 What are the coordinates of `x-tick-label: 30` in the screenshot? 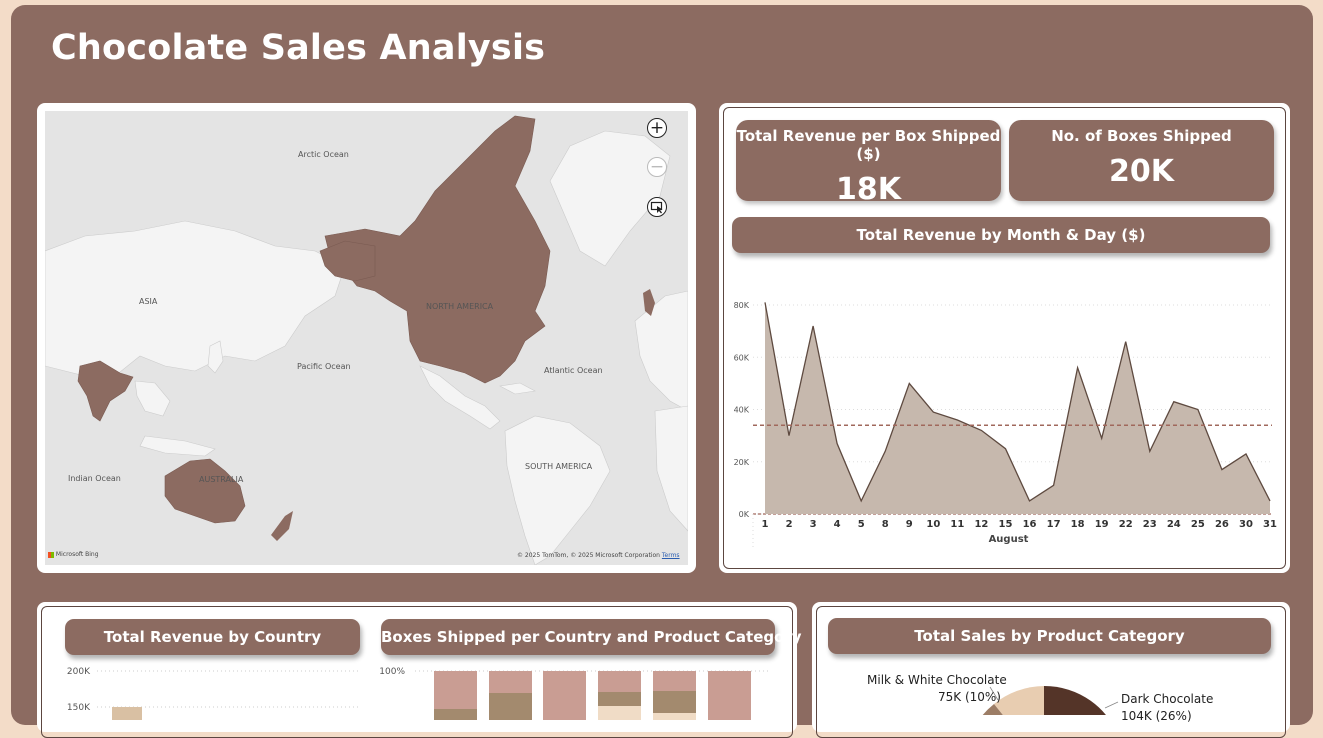 It's located at (1246, 524).